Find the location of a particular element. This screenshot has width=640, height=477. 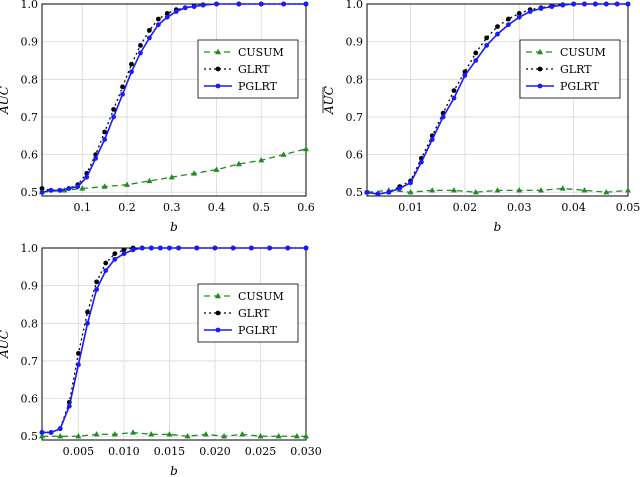

series-line-cusum is located at coordinates (174, 170).